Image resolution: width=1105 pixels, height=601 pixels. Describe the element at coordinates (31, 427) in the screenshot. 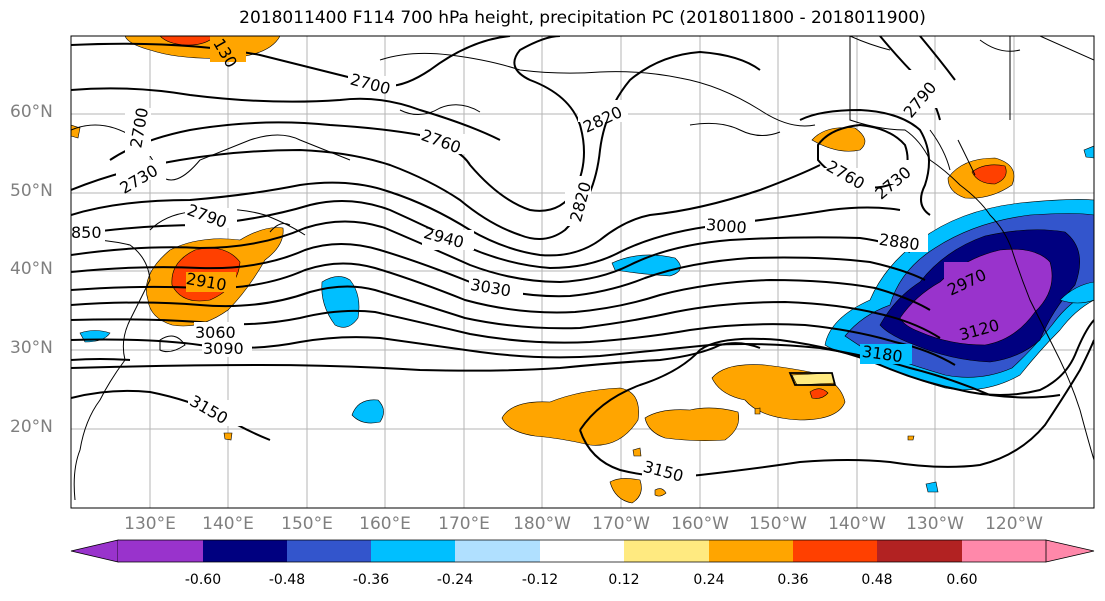

I see `lat-label-20n: 20°N` at that location.